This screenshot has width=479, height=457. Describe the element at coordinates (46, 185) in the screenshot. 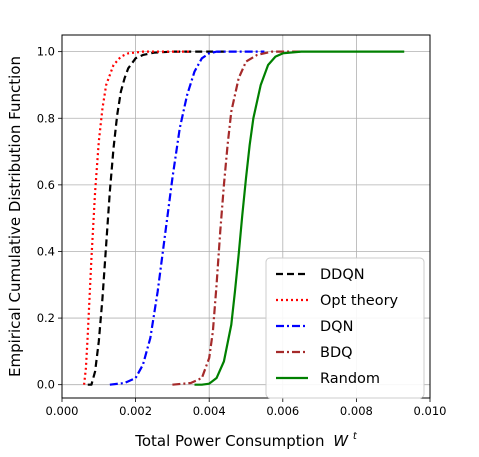

I see `y-tick-label: 0.6` at that location.